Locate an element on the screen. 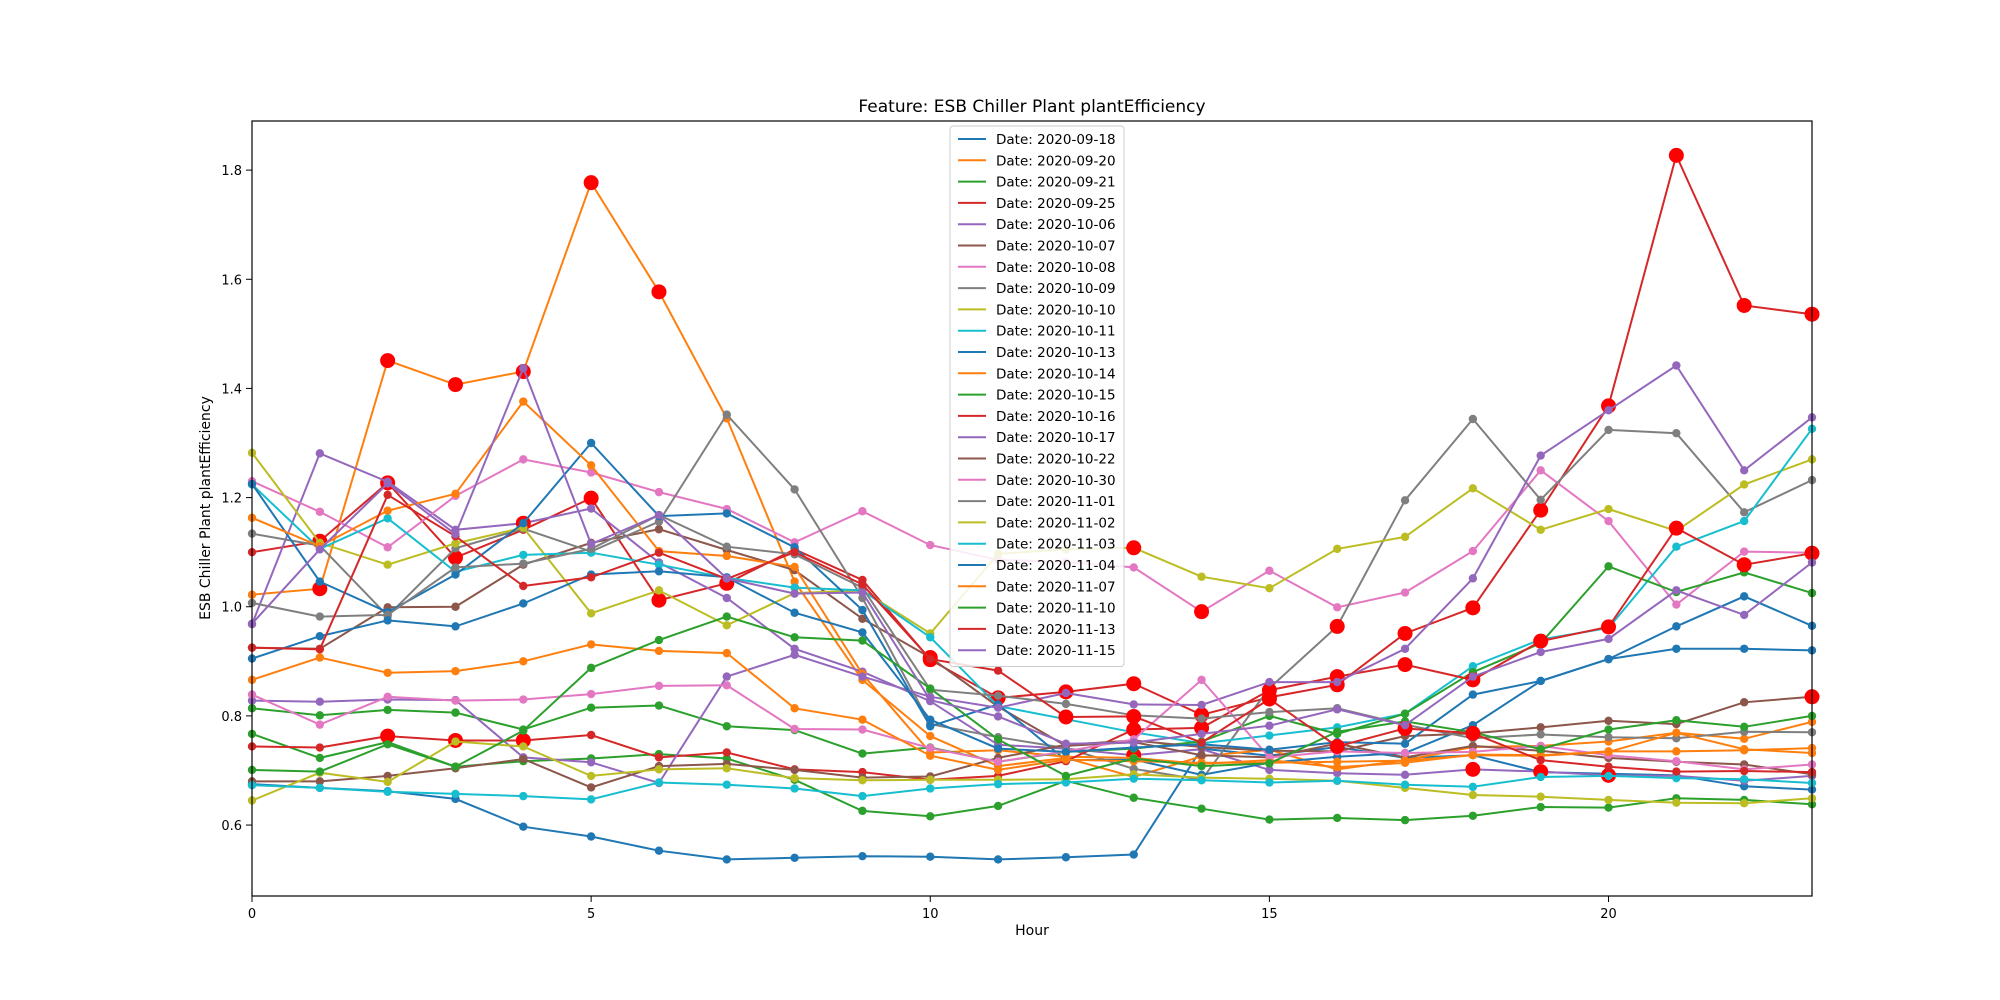 Image resolution: width=2000 pixels, height=1000 pixels. legend-item: Date: 2020-09-18 is located at coordinates (1037, 140).